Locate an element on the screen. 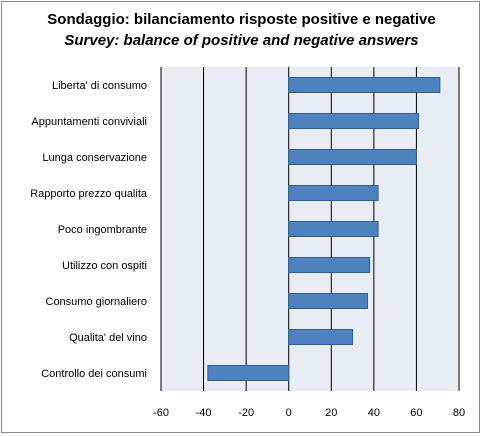 This screenshot has height=436, width=483. category-label: Rapporto prezzo qualita is located at coordinates (89, 194).